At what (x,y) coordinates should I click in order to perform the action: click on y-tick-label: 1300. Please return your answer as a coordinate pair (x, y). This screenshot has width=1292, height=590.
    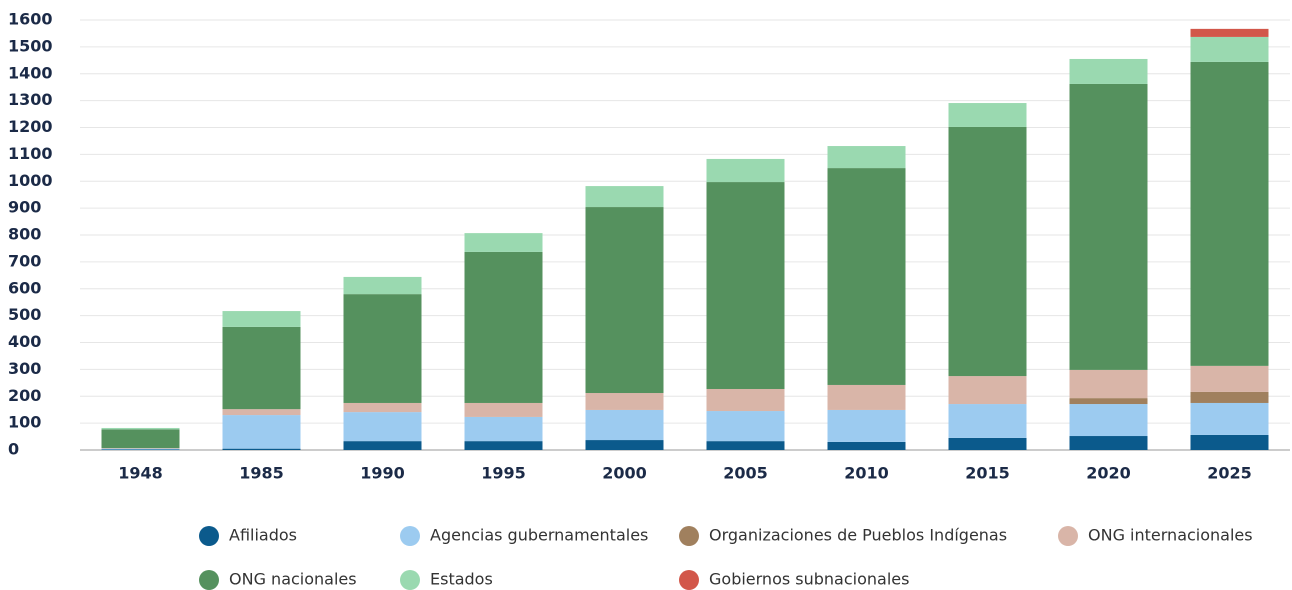
    Looking at the image, I should click on (30, 99).